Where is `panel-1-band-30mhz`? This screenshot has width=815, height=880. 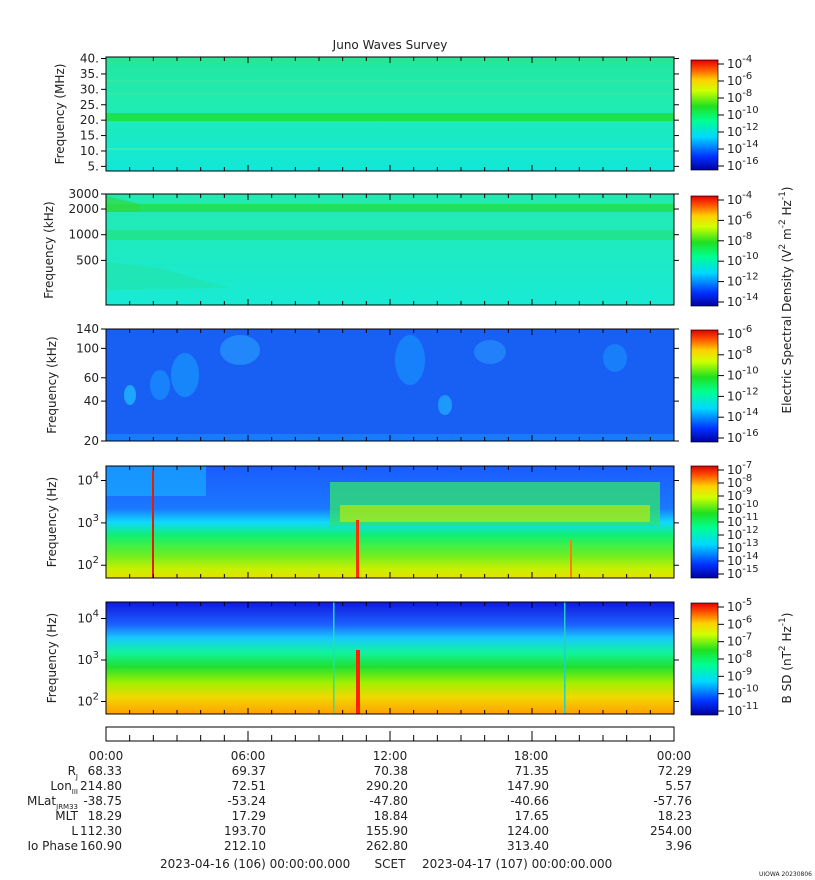 panel-1-band-30mhz is located at coordinates (390, 94).